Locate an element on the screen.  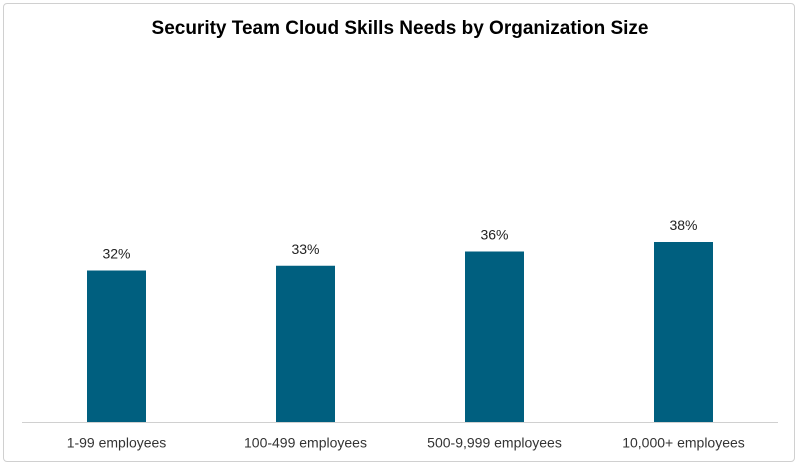
data-label: 32% is located at coordinates (116, 254).